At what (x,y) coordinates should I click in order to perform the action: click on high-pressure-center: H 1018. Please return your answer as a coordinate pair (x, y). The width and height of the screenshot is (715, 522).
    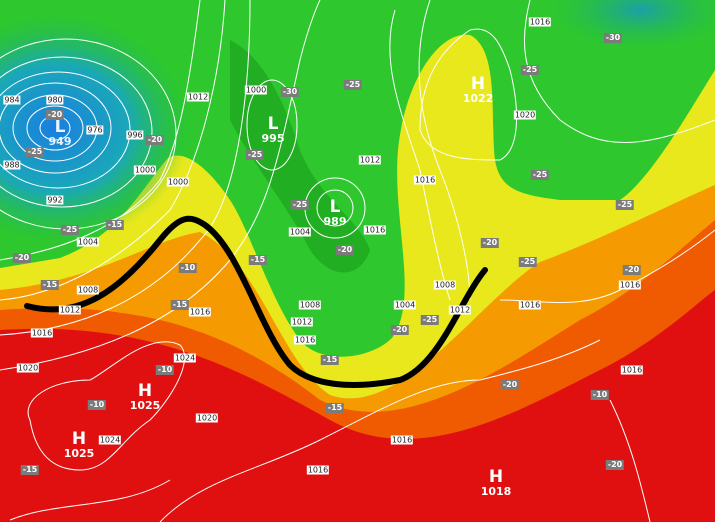
    Looking at the image, I should click on (496, 482).